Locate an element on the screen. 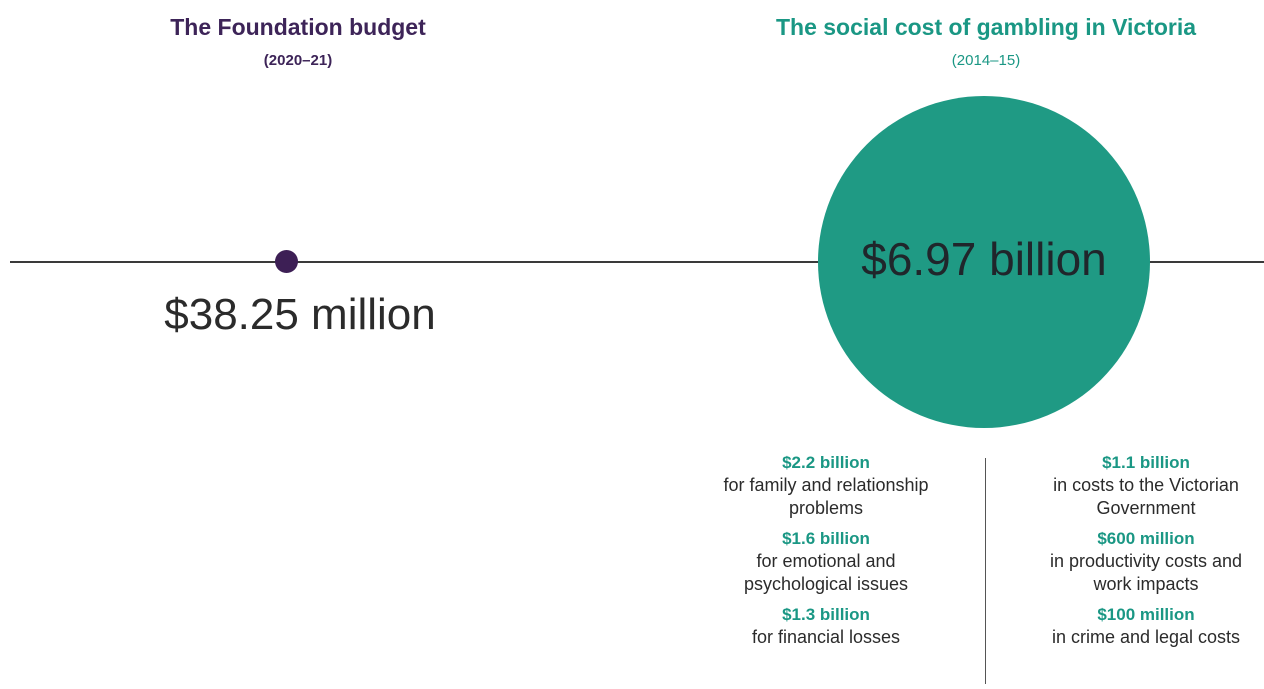 Image resolution: width=1264 pixels, height=689 pixels. breakdown-description: for emotional and psychological issues is located at coordinates (826, 572).